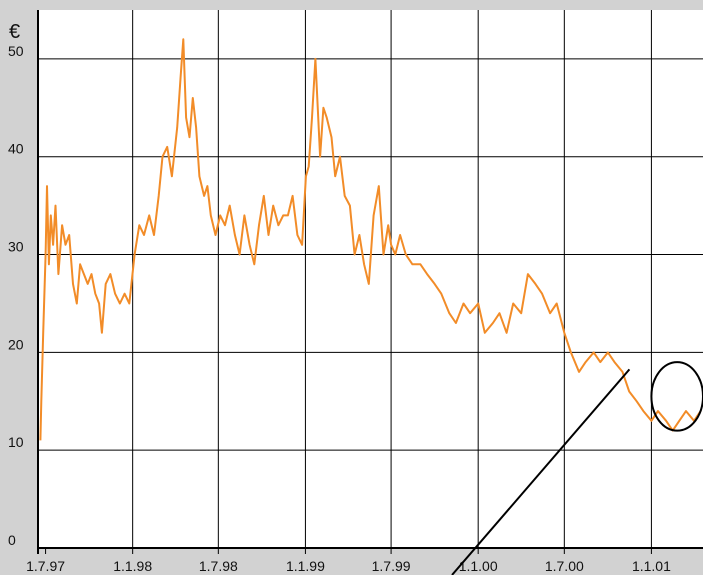 This screenshot has width=703, height=575. Describe the element at coordinates (564, 566) in the screenshot. I see `x-tick-label: 1.7.00` at that location.